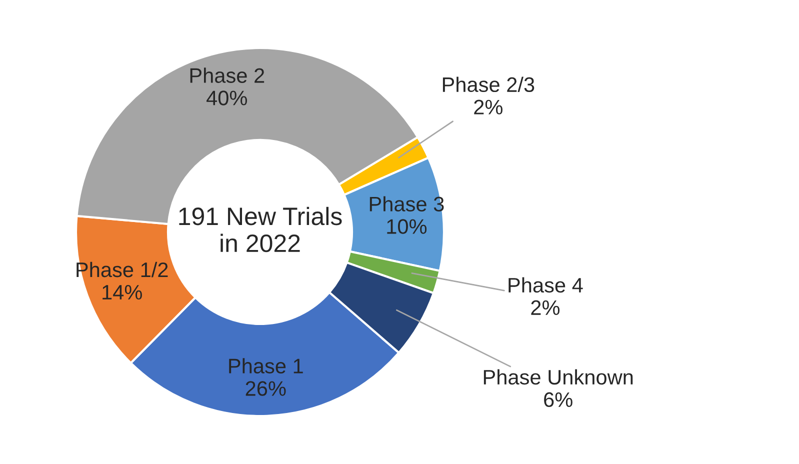 This screenshot has height=464, width=799. Describe the element at coordinates (226, 98) in the screenshot. I see `data-label: 40%` at that location.